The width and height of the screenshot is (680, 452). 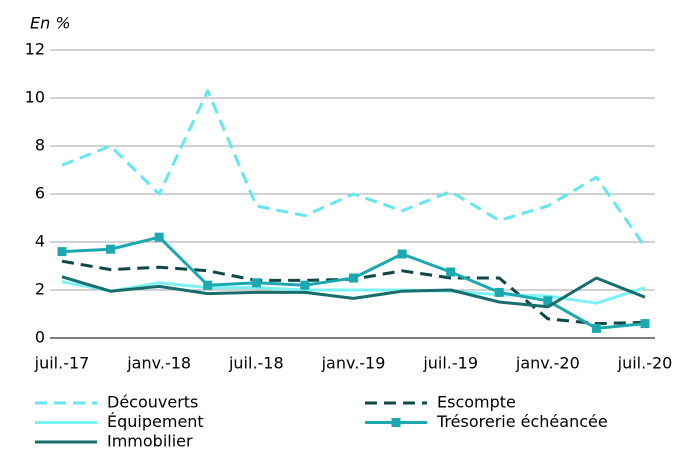 I want to click on legend-label: Découverts, so click(x=152, y=402).